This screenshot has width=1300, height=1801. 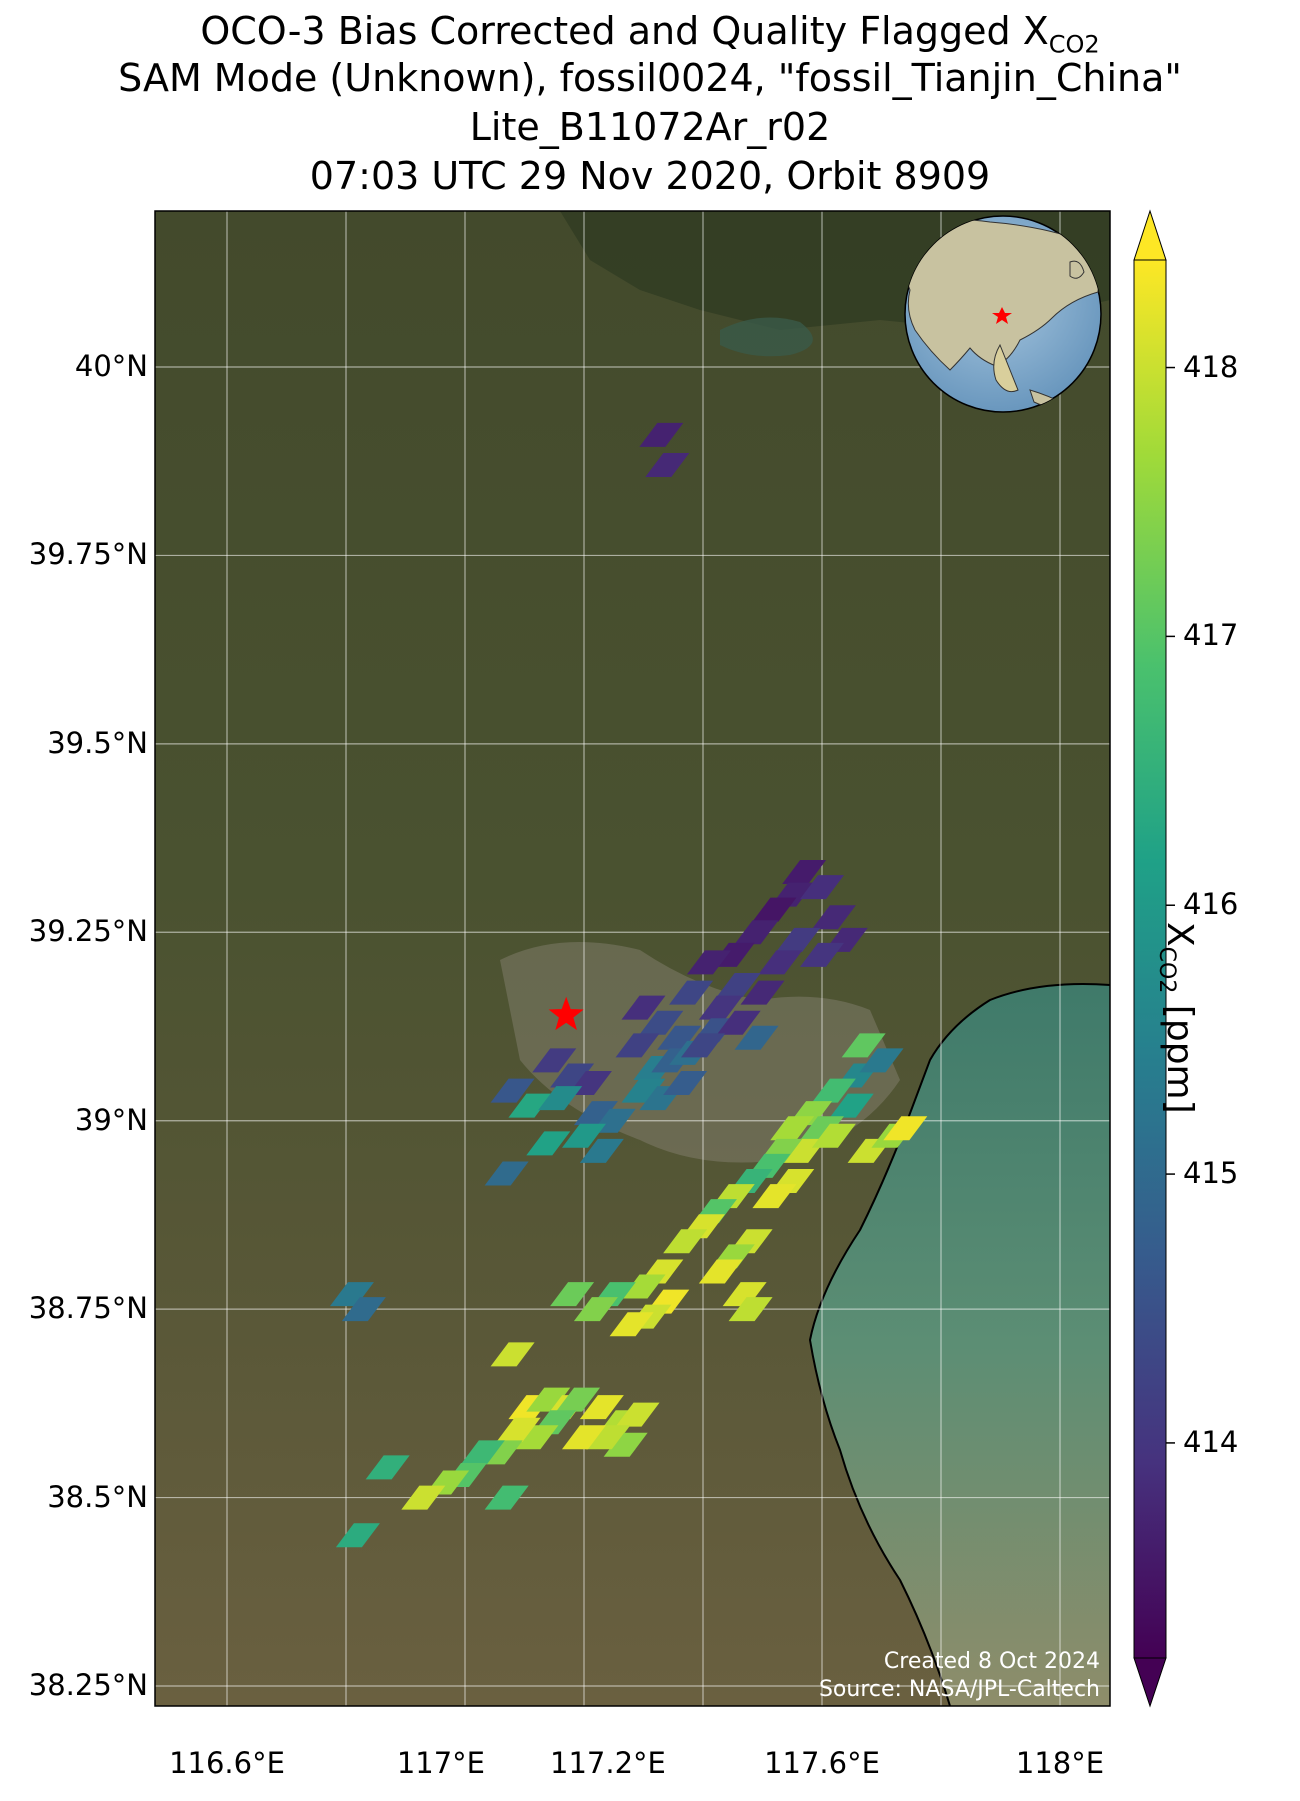 I want to click on coastline, so click(x=959, y=1344).